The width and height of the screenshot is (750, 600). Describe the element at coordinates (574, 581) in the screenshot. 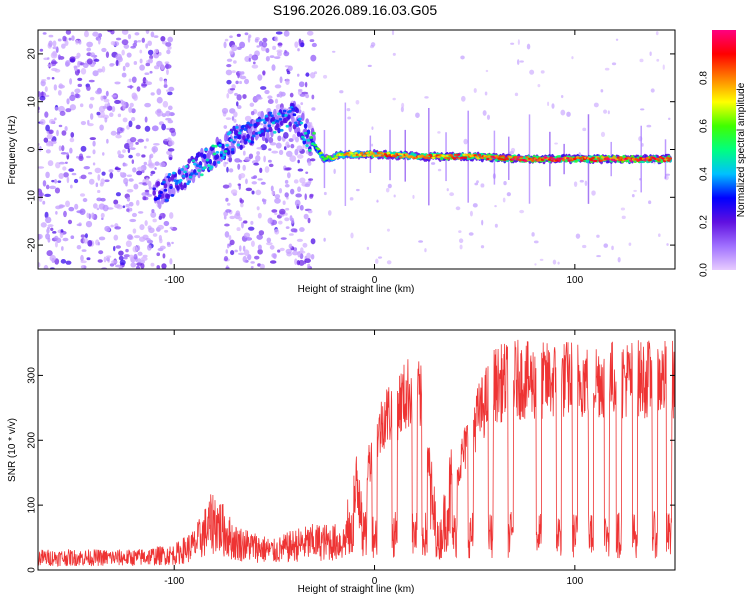

I see `x-tick-label: 100` at that location.